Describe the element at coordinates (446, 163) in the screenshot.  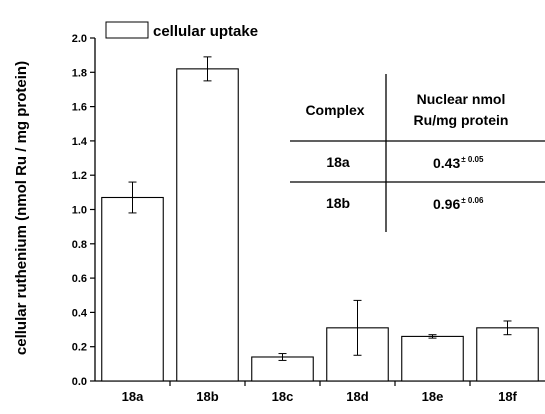
I see `table-row-number: 0.43` at that location.